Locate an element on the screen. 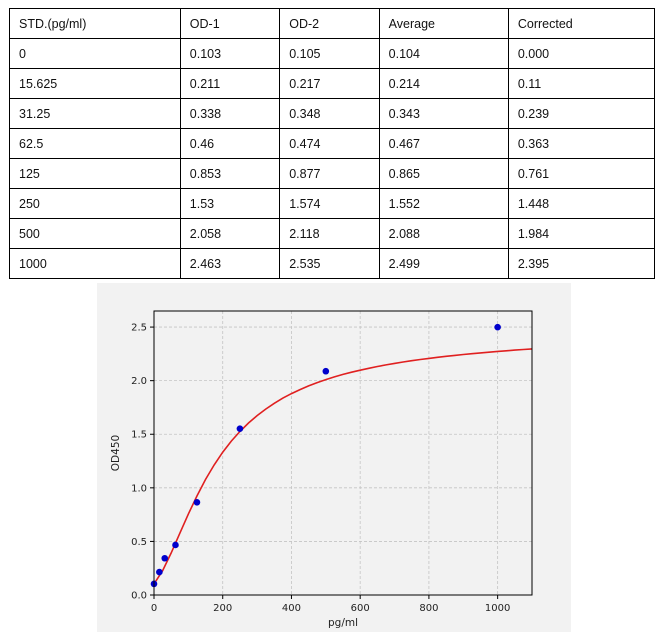 Image resolution: width=672 pixels, height=637 pixels. cell-average: 2.499 is located at coordinates (443, 263).